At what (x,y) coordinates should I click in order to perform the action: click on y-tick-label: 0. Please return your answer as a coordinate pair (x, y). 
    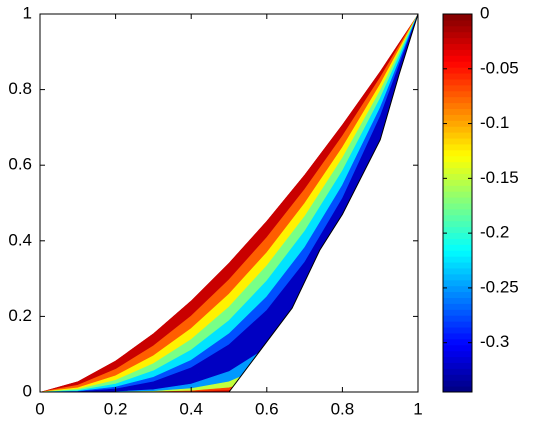
    Looking at the image, I should click on (27, 390).